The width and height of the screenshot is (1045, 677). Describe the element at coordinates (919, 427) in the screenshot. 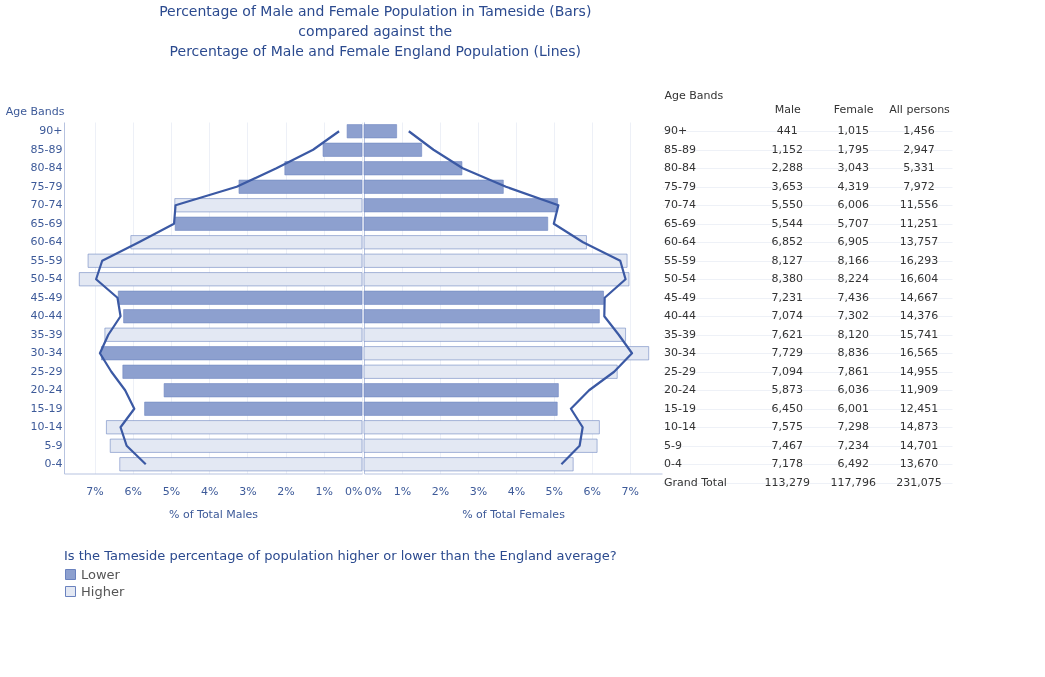

I see `data-label: 14,873` at that location.